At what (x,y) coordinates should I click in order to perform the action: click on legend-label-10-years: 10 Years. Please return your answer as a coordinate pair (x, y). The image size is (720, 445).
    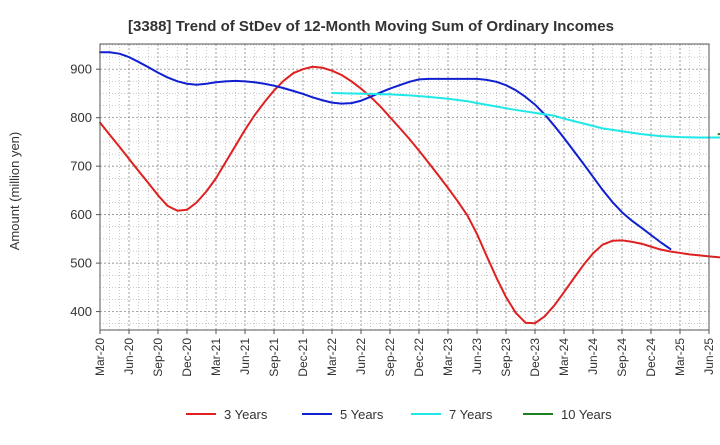
    Looking at the image, I should click on (586, 414).